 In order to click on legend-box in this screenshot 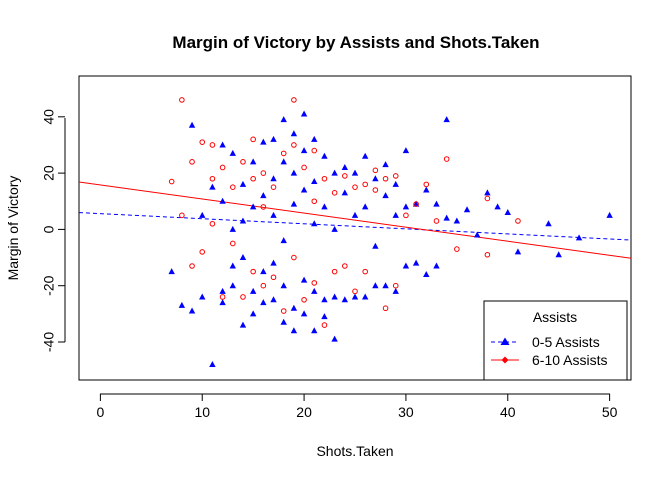, I will do `click(555, 340)`.